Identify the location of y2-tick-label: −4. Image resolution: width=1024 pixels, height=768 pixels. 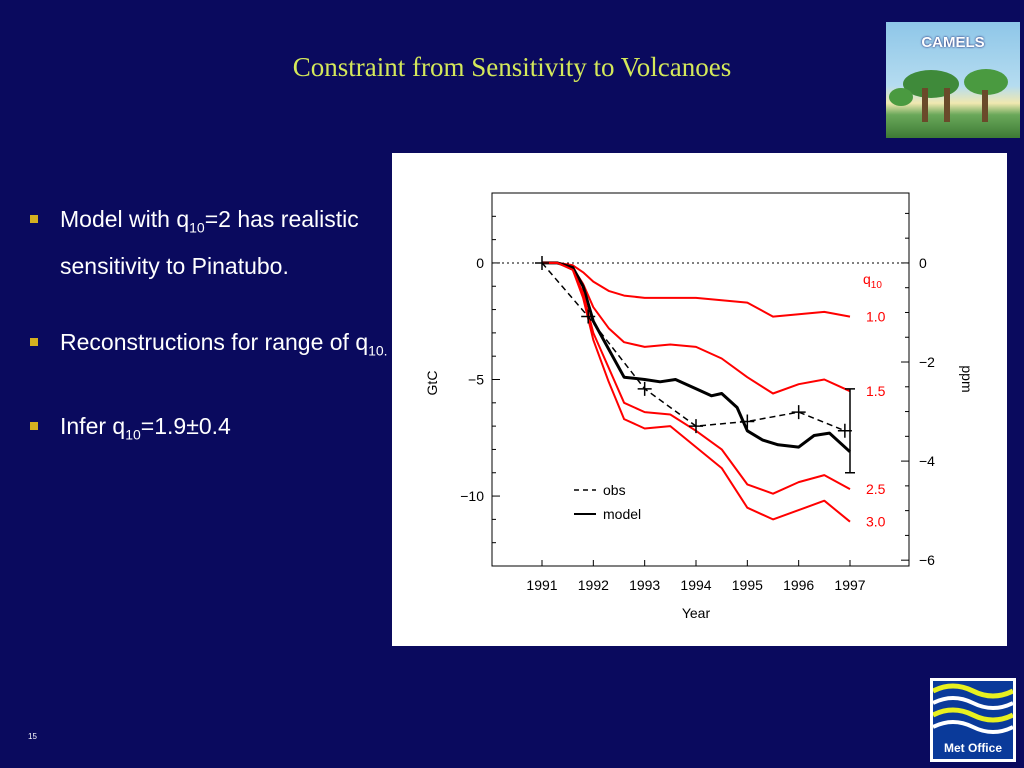
(927, 461).